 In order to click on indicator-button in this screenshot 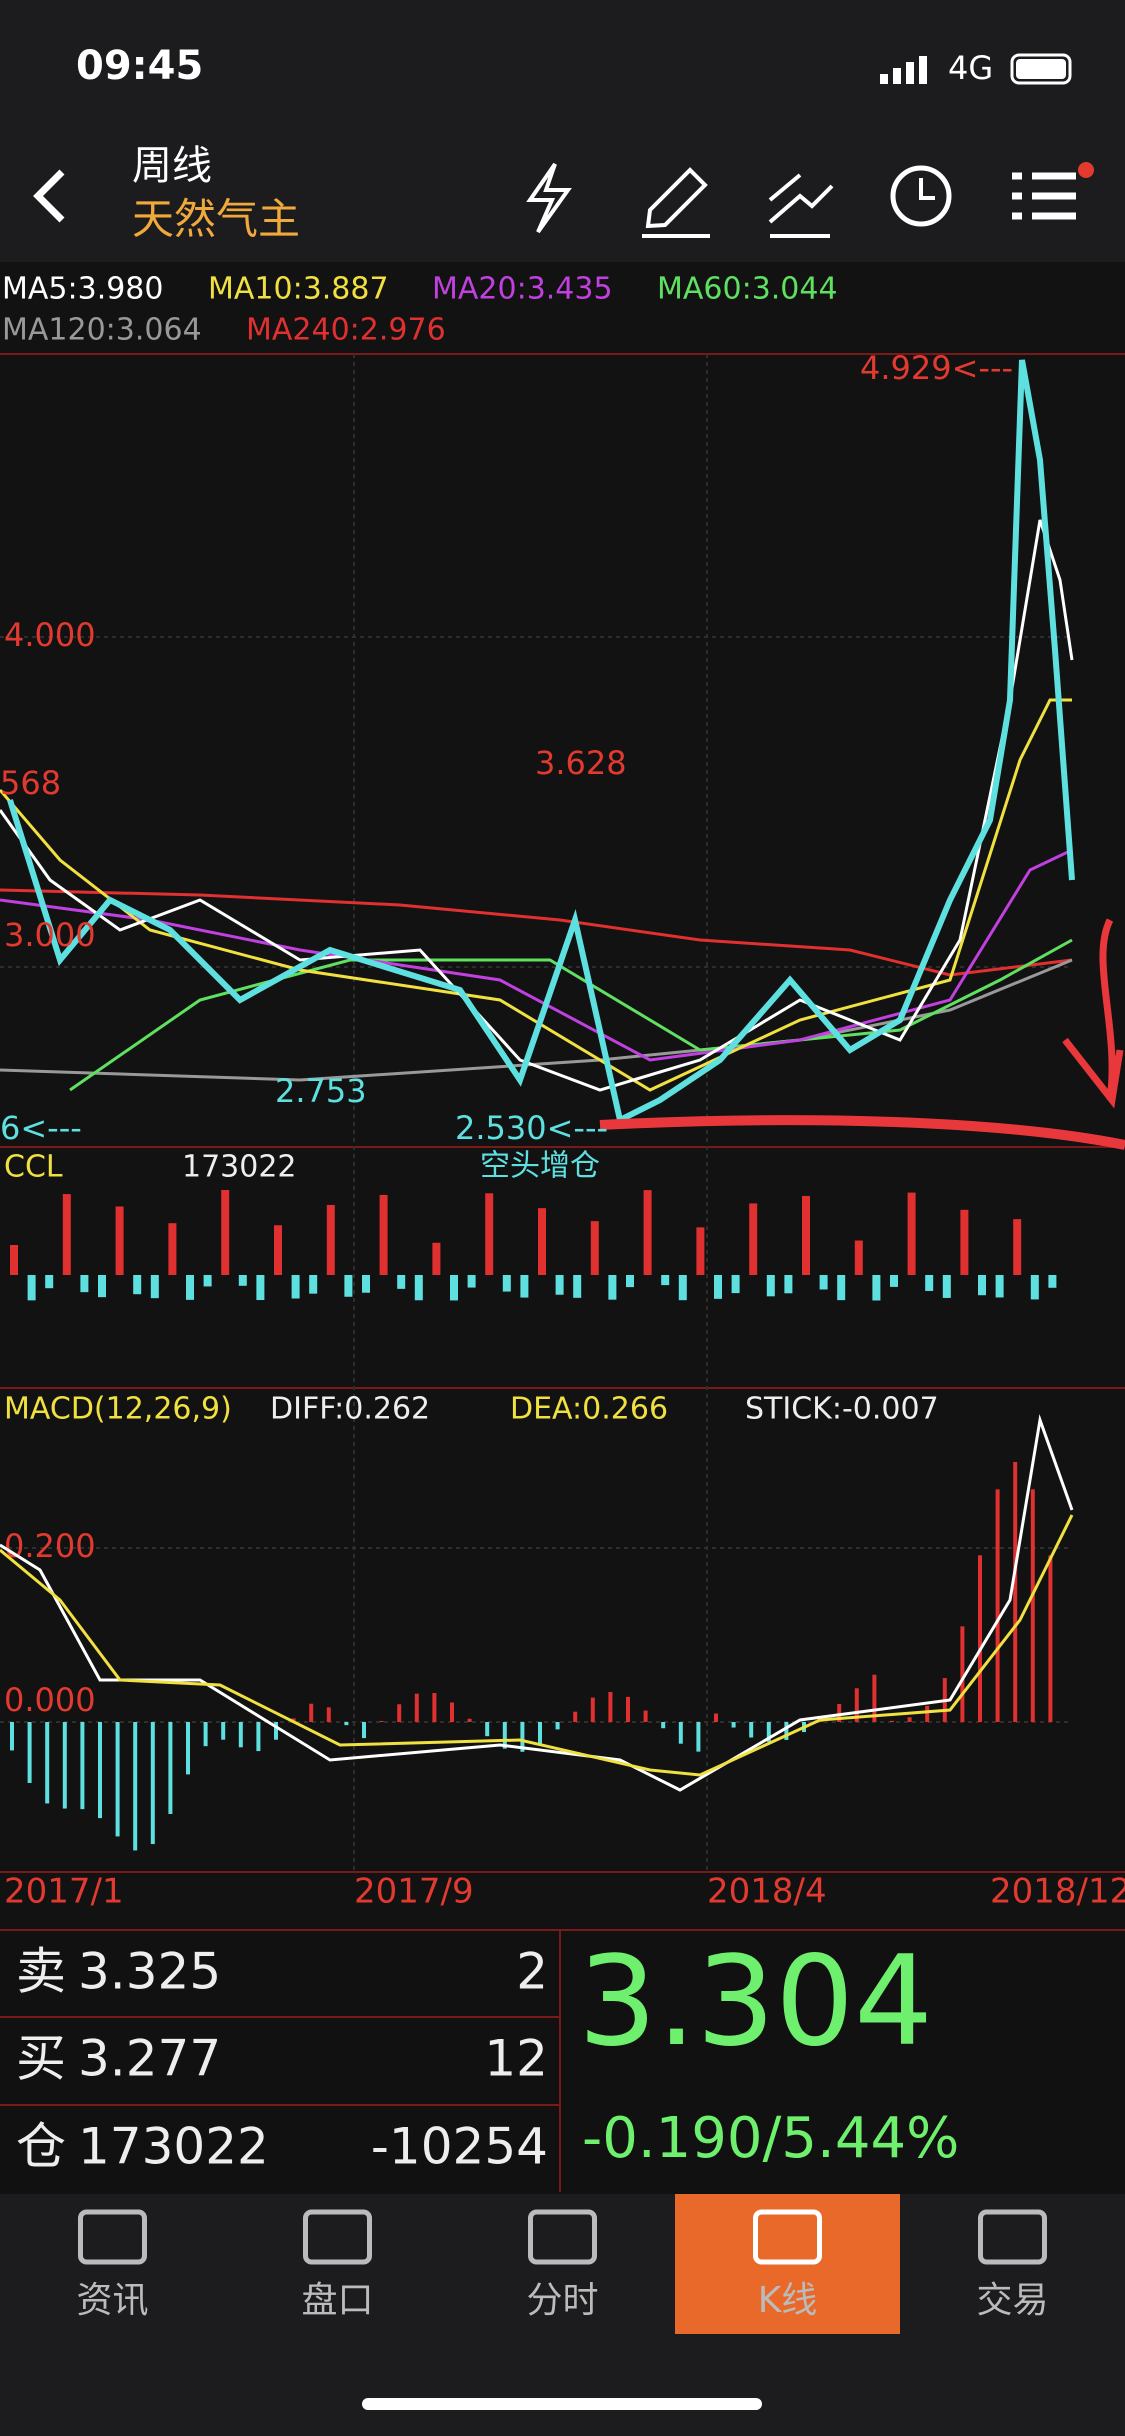, I will do `click(801, 205)`.